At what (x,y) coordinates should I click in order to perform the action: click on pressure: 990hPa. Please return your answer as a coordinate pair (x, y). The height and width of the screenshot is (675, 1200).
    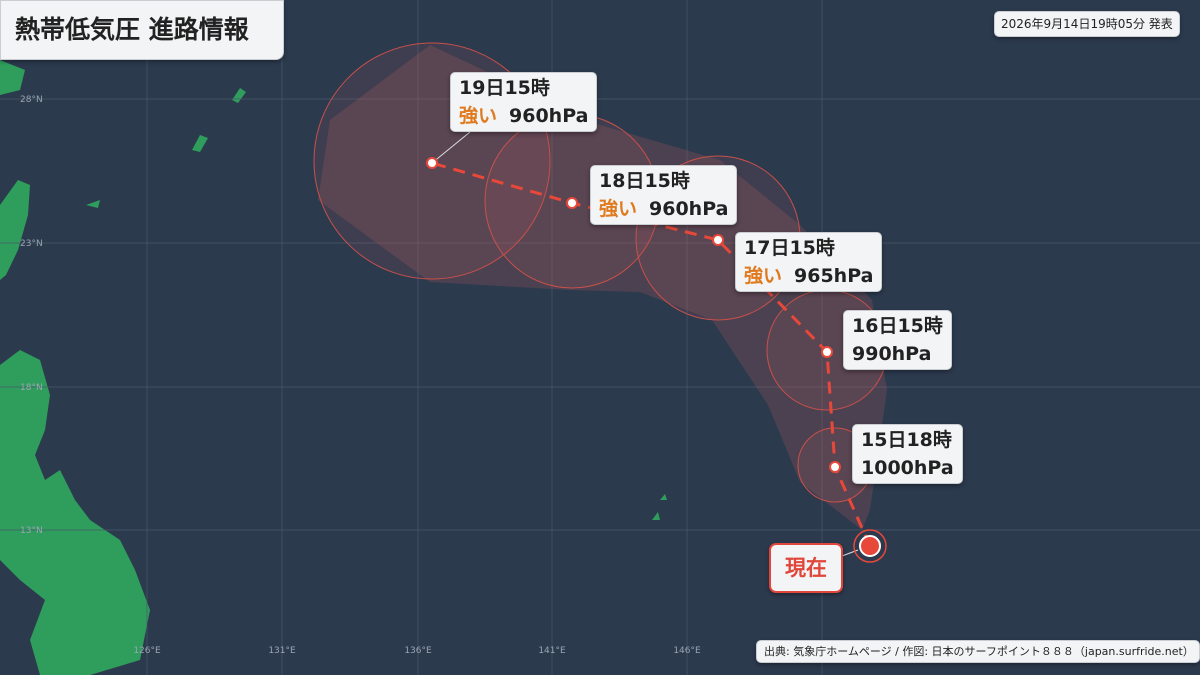
    Looking at the image, I should click on (892, 354).